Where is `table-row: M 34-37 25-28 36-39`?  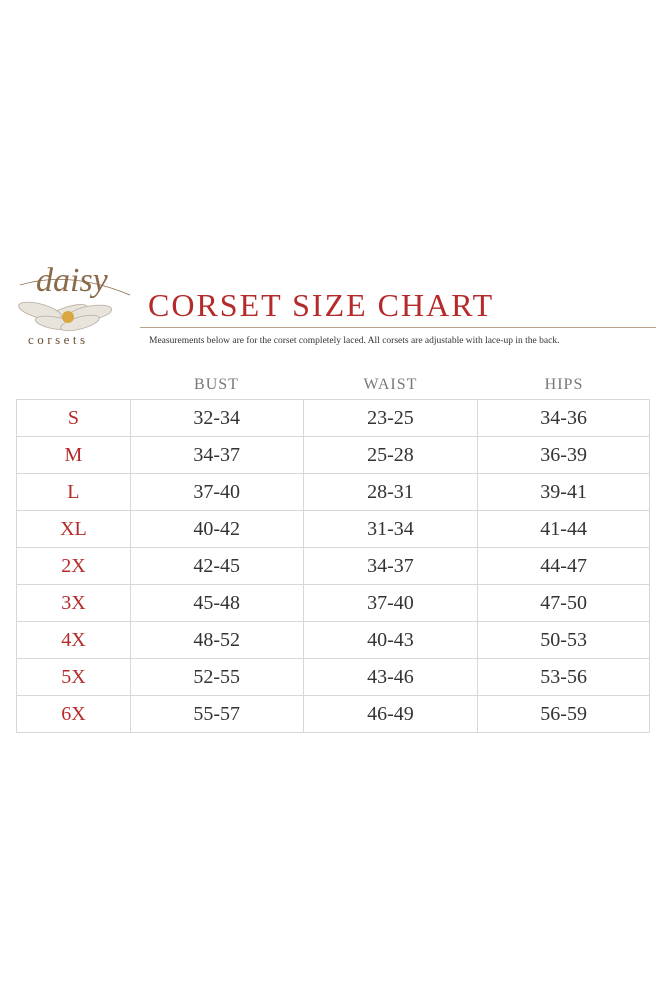 table-row: M 34-37 25-28 36-39 is located at coordinates (333, 455).